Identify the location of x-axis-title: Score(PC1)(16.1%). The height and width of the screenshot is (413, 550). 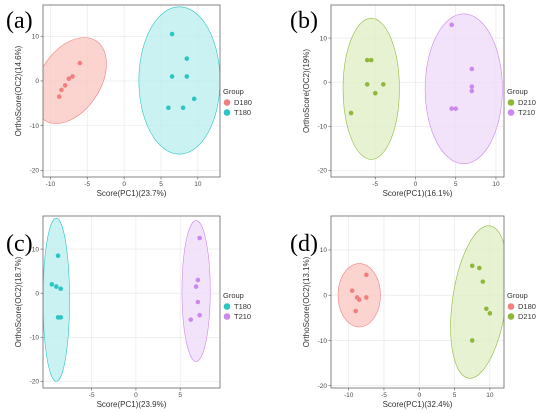
(418, 193).